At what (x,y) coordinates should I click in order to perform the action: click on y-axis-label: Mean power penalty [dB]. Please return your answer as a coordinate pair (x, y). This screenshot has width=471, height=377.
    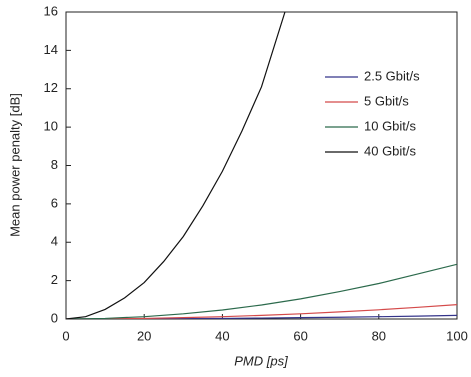
    Looking at the image, I should click on (14, 165).